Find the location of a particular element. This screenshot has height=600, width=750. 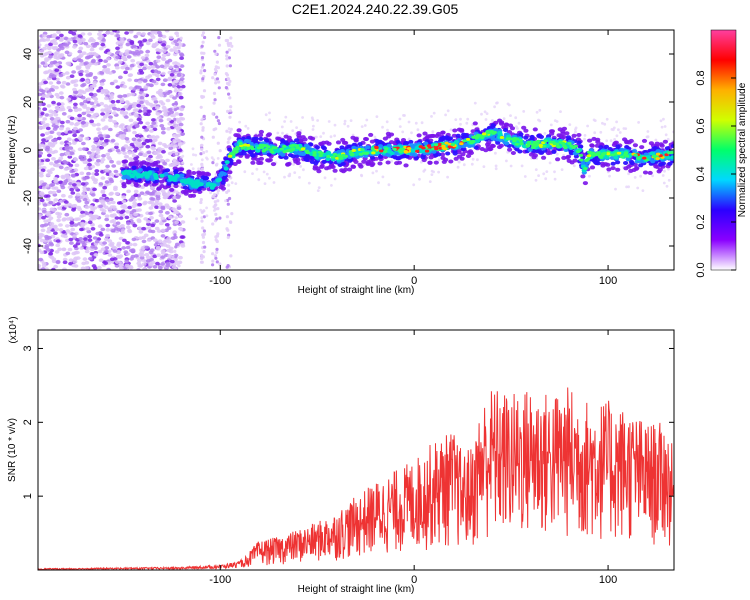

bottom-y-tick-label: 3 is located at coordinates (28, 348).